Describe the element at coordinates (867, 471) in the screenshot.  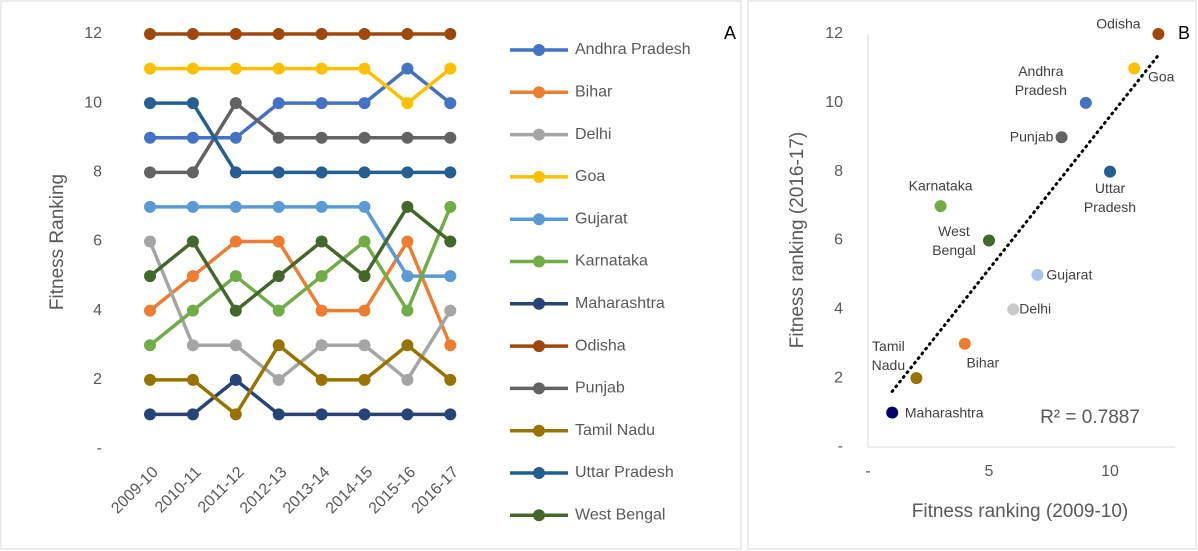
I see `x-tick-label: -` at that location.